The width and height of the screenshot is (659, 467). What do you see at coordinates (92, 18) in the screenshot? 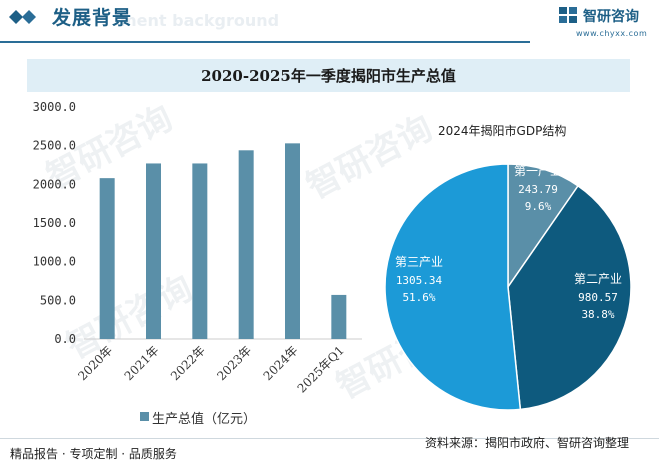
I see `page-title: 发展背景` at bounding box center [92, 18].